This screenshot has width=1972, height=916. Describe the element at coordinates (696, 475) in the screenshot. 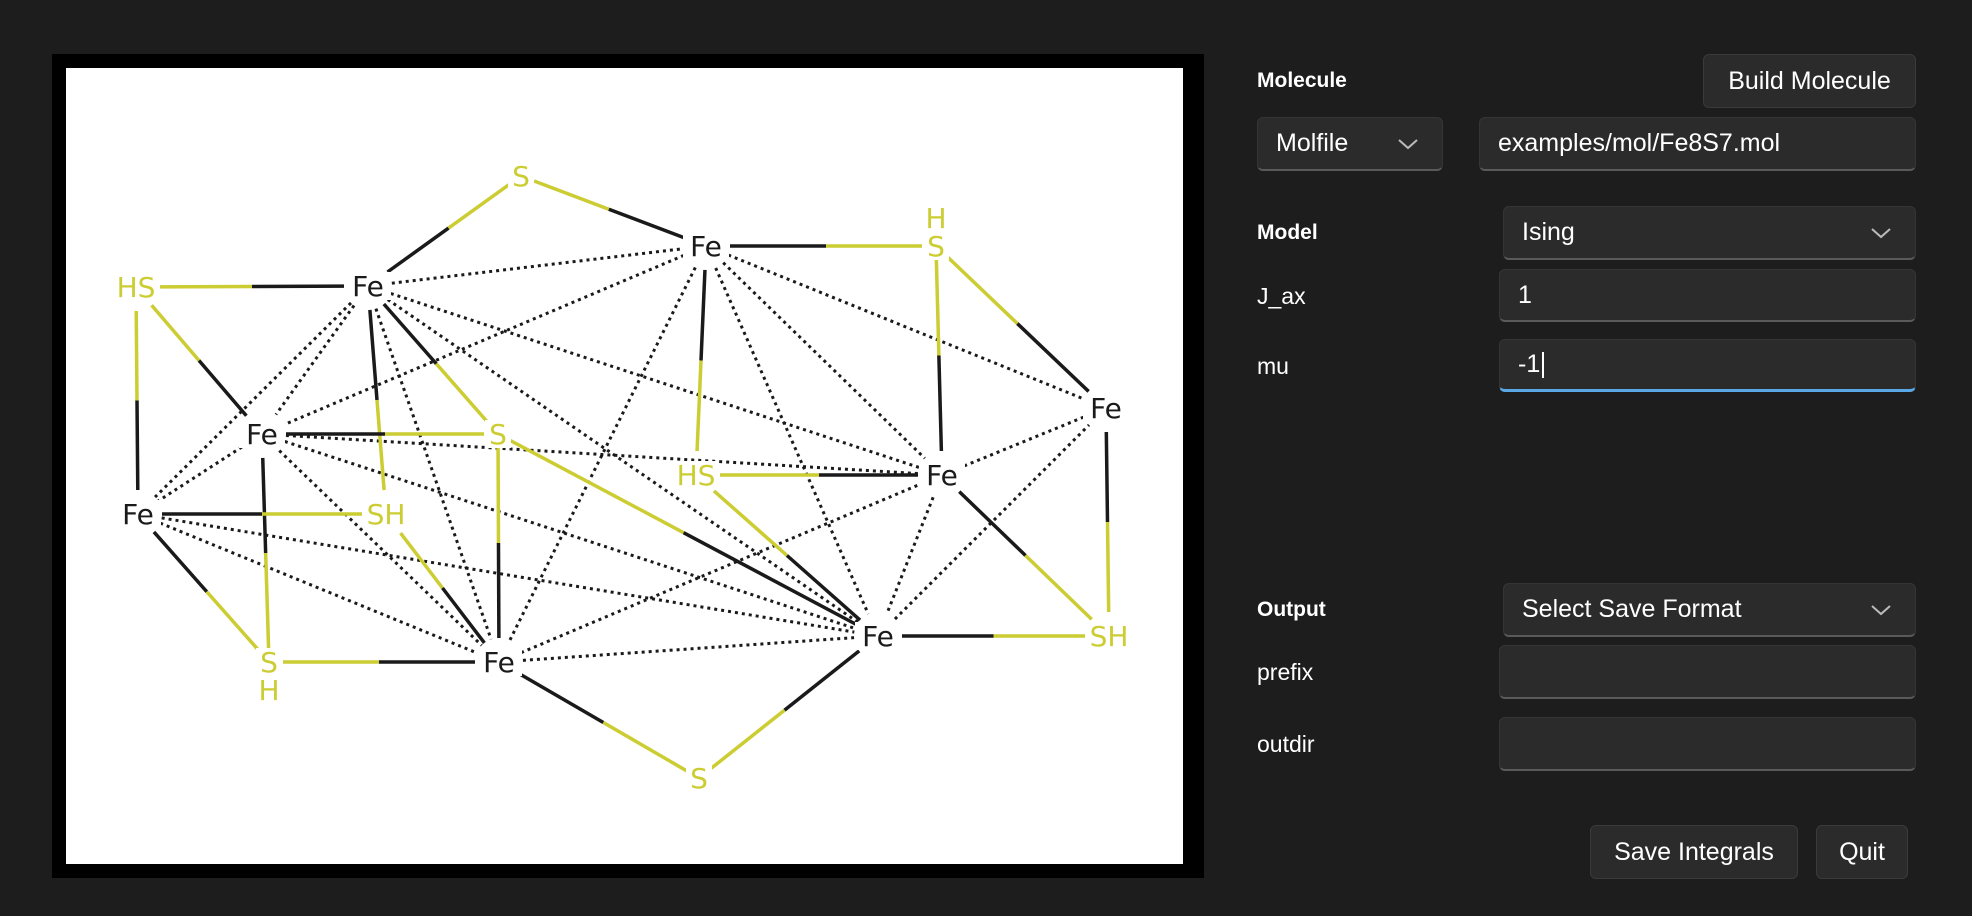

I see `atom-label-hs2: HS` at that location.